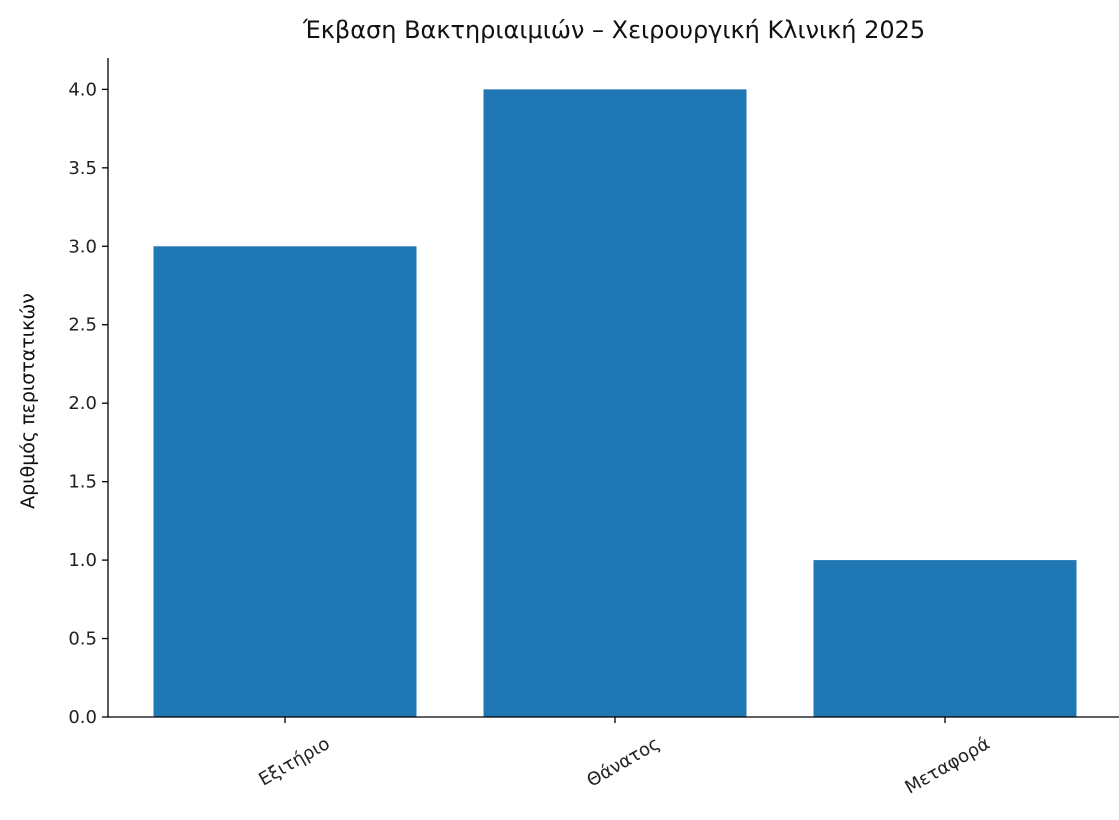  Describe the element at coordinates (82, 403) in the screenshot. I see `y-tick-label: 2.0` at that location.